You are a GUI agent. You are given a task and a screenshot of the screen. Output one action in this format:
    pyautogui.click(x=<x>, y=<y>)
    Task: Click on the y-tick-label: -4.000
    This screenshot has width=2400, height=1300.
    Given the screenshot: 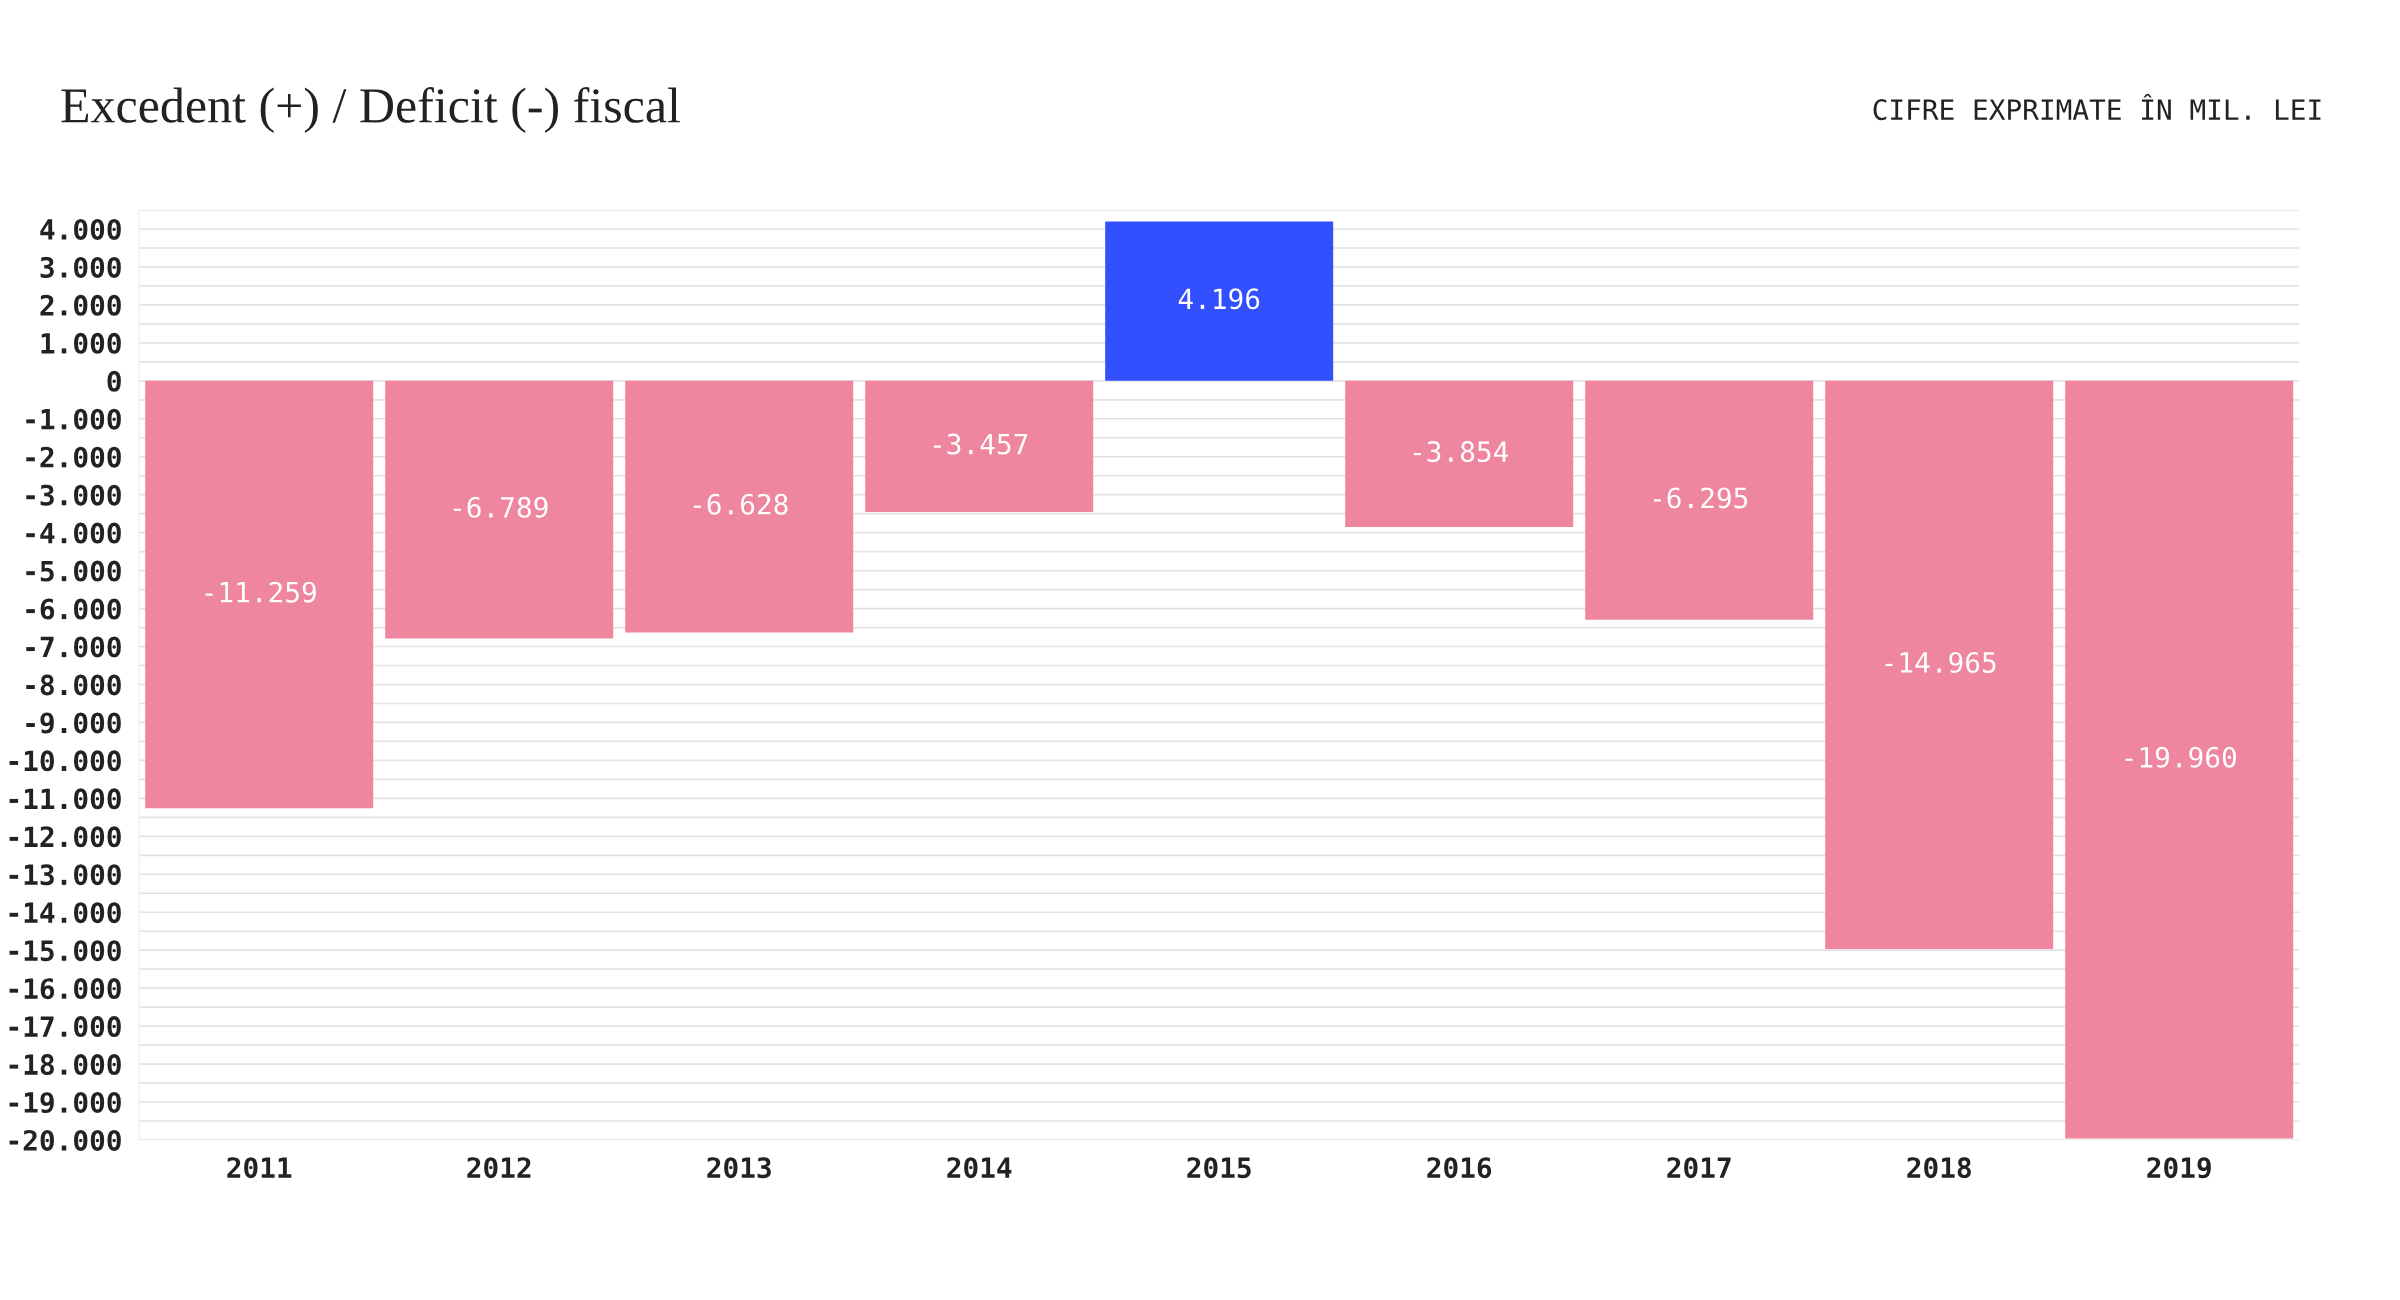 What is the action you would take?
    pyautogui.click(x=73, y=533)
    